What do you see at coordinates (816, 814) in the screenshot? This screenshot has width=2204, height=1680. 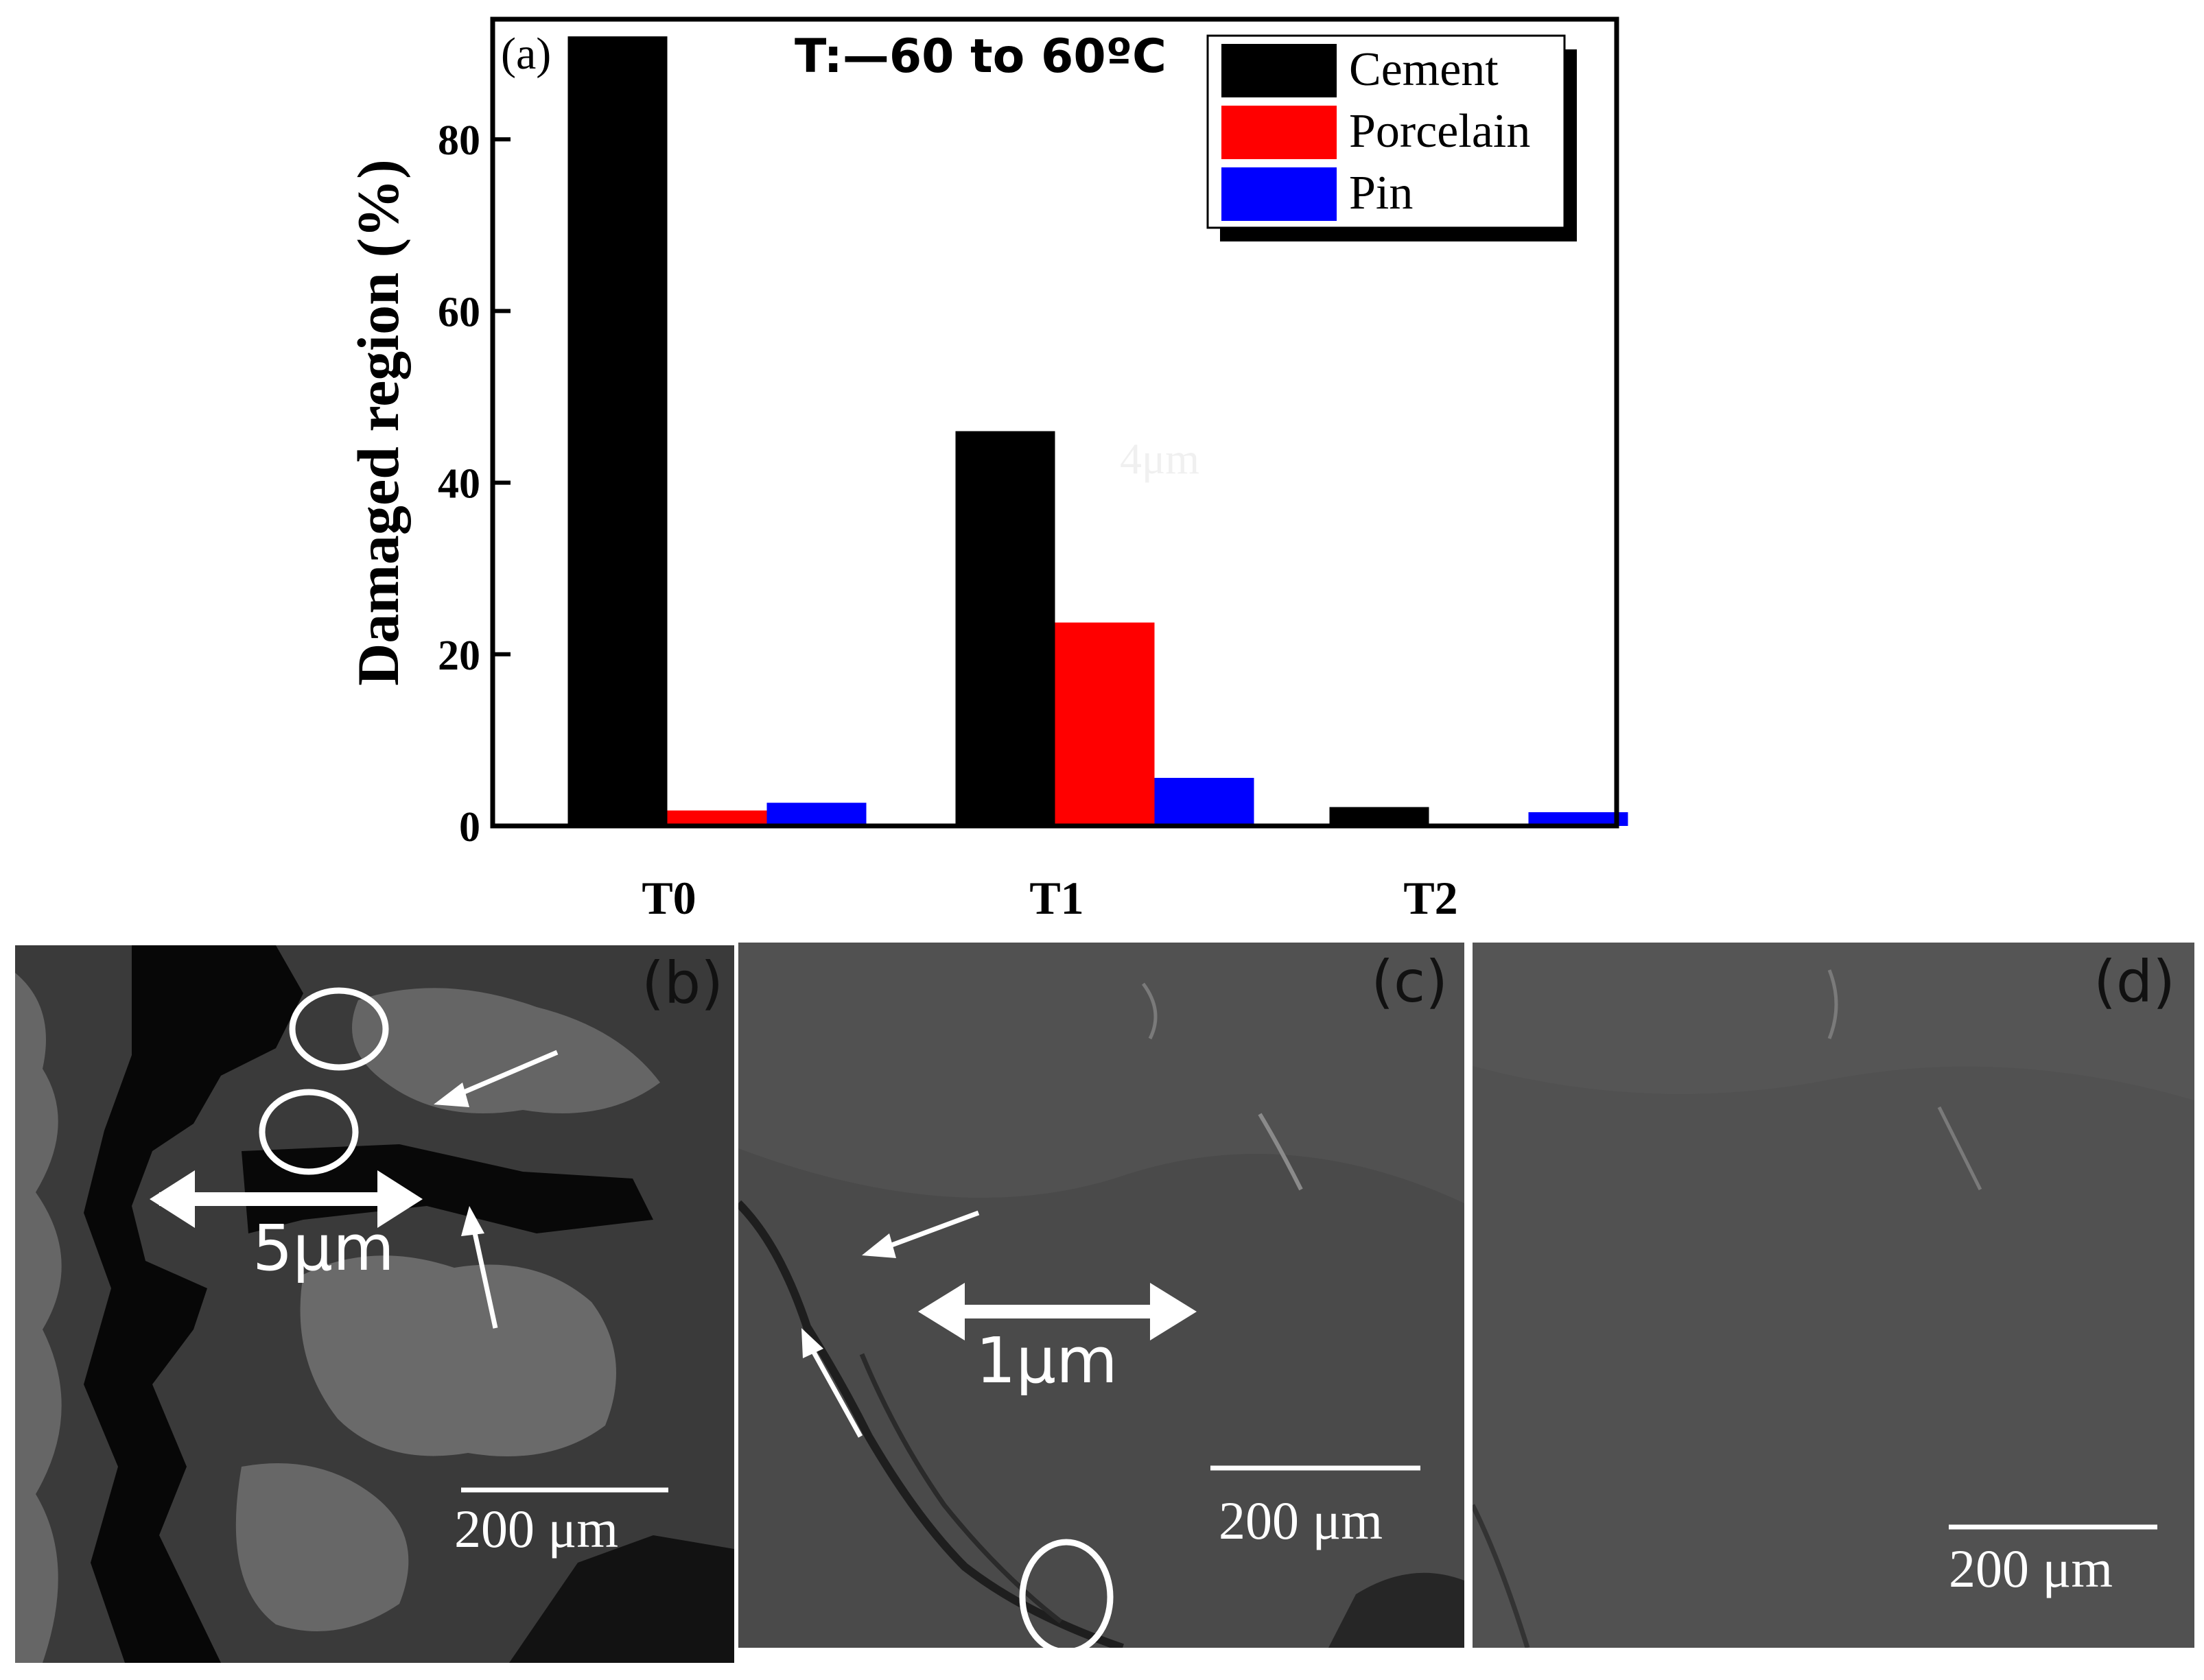 I see `bar-pin-t0` at bounding box center [816, 814].